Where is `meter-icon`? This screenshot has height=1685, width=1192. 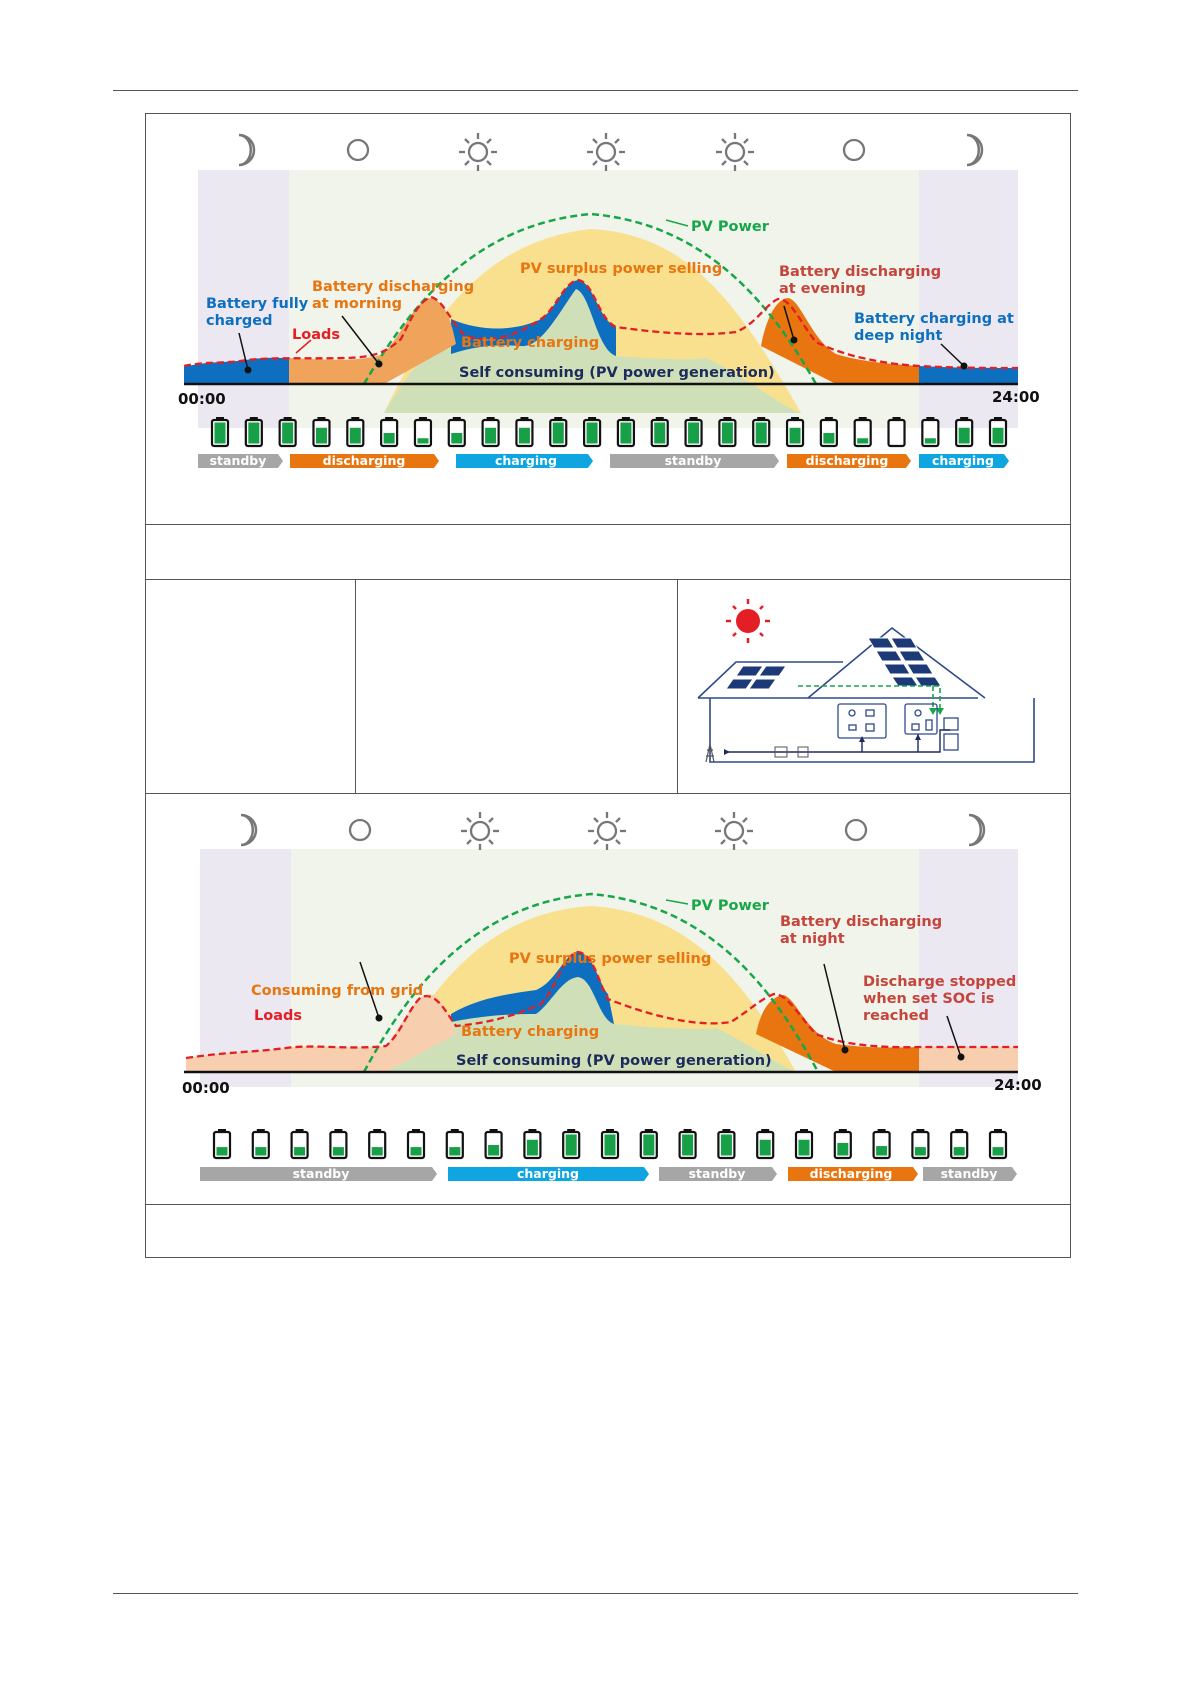 meter-icon is located at coordinates (781, 752).